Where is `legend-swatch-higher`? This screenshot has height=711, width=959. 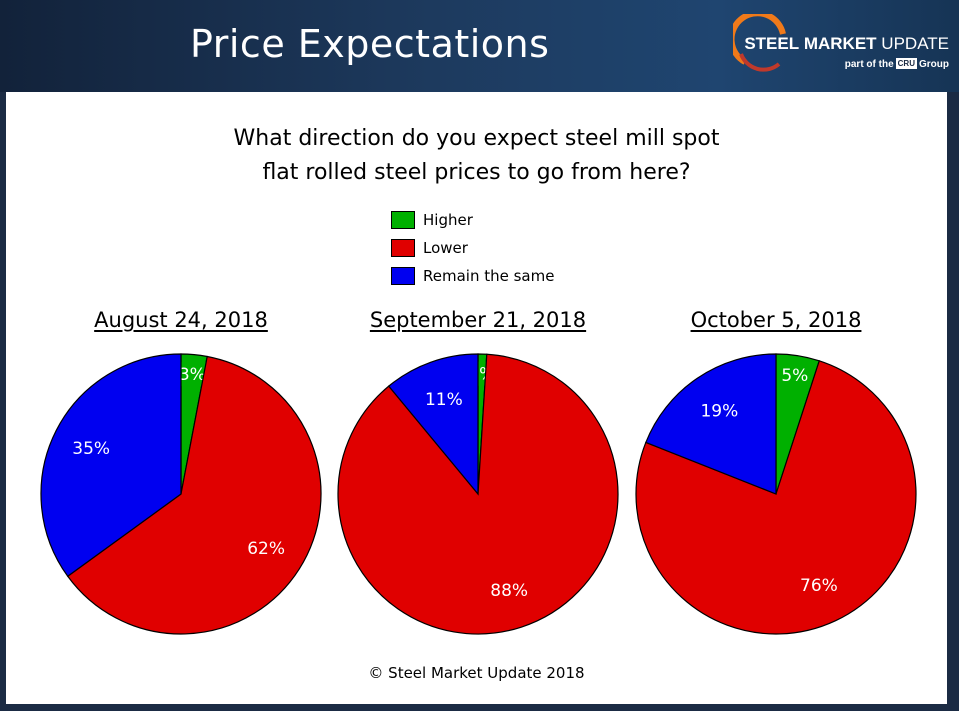
legend-swatch-higher is located at coordinates (403, 220).